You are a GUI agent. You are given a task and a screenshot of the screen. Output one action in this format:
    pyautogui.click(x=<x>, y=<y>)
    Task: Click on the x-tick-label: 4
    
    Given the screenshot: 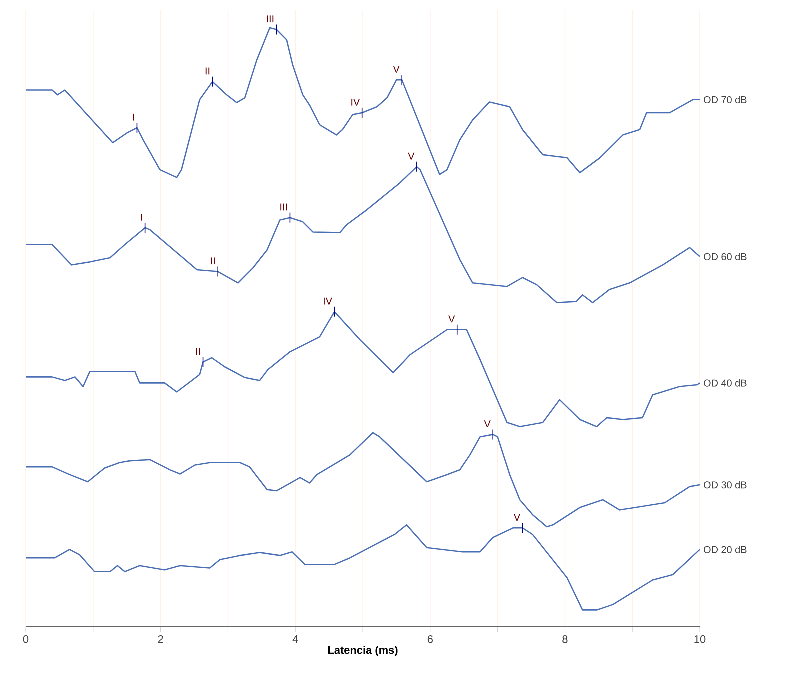 What is the action you would take?
    pyautogui.click(x=295, y=640)
    